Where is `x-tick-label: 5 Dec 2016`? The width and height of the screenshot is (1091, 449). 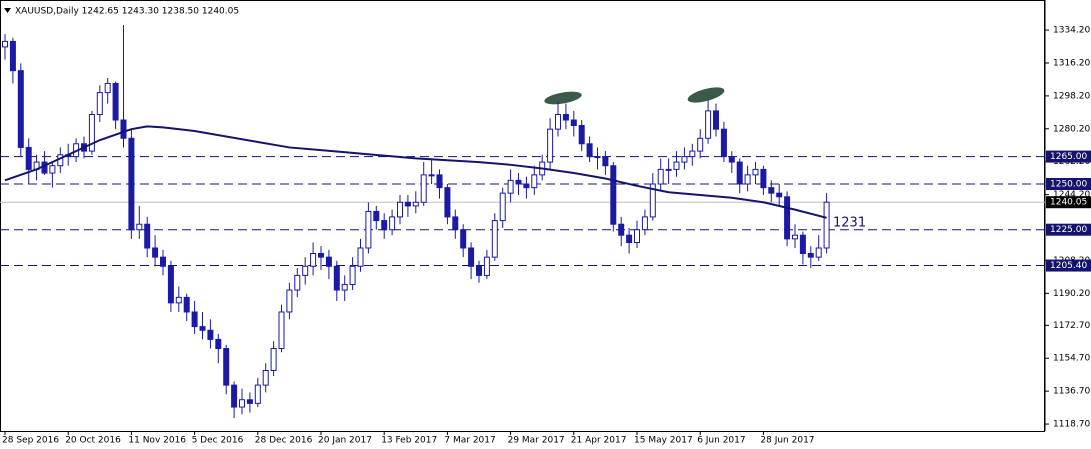 x-tick-label: 5 Dec 2016 is located at coordinates (218, 441).